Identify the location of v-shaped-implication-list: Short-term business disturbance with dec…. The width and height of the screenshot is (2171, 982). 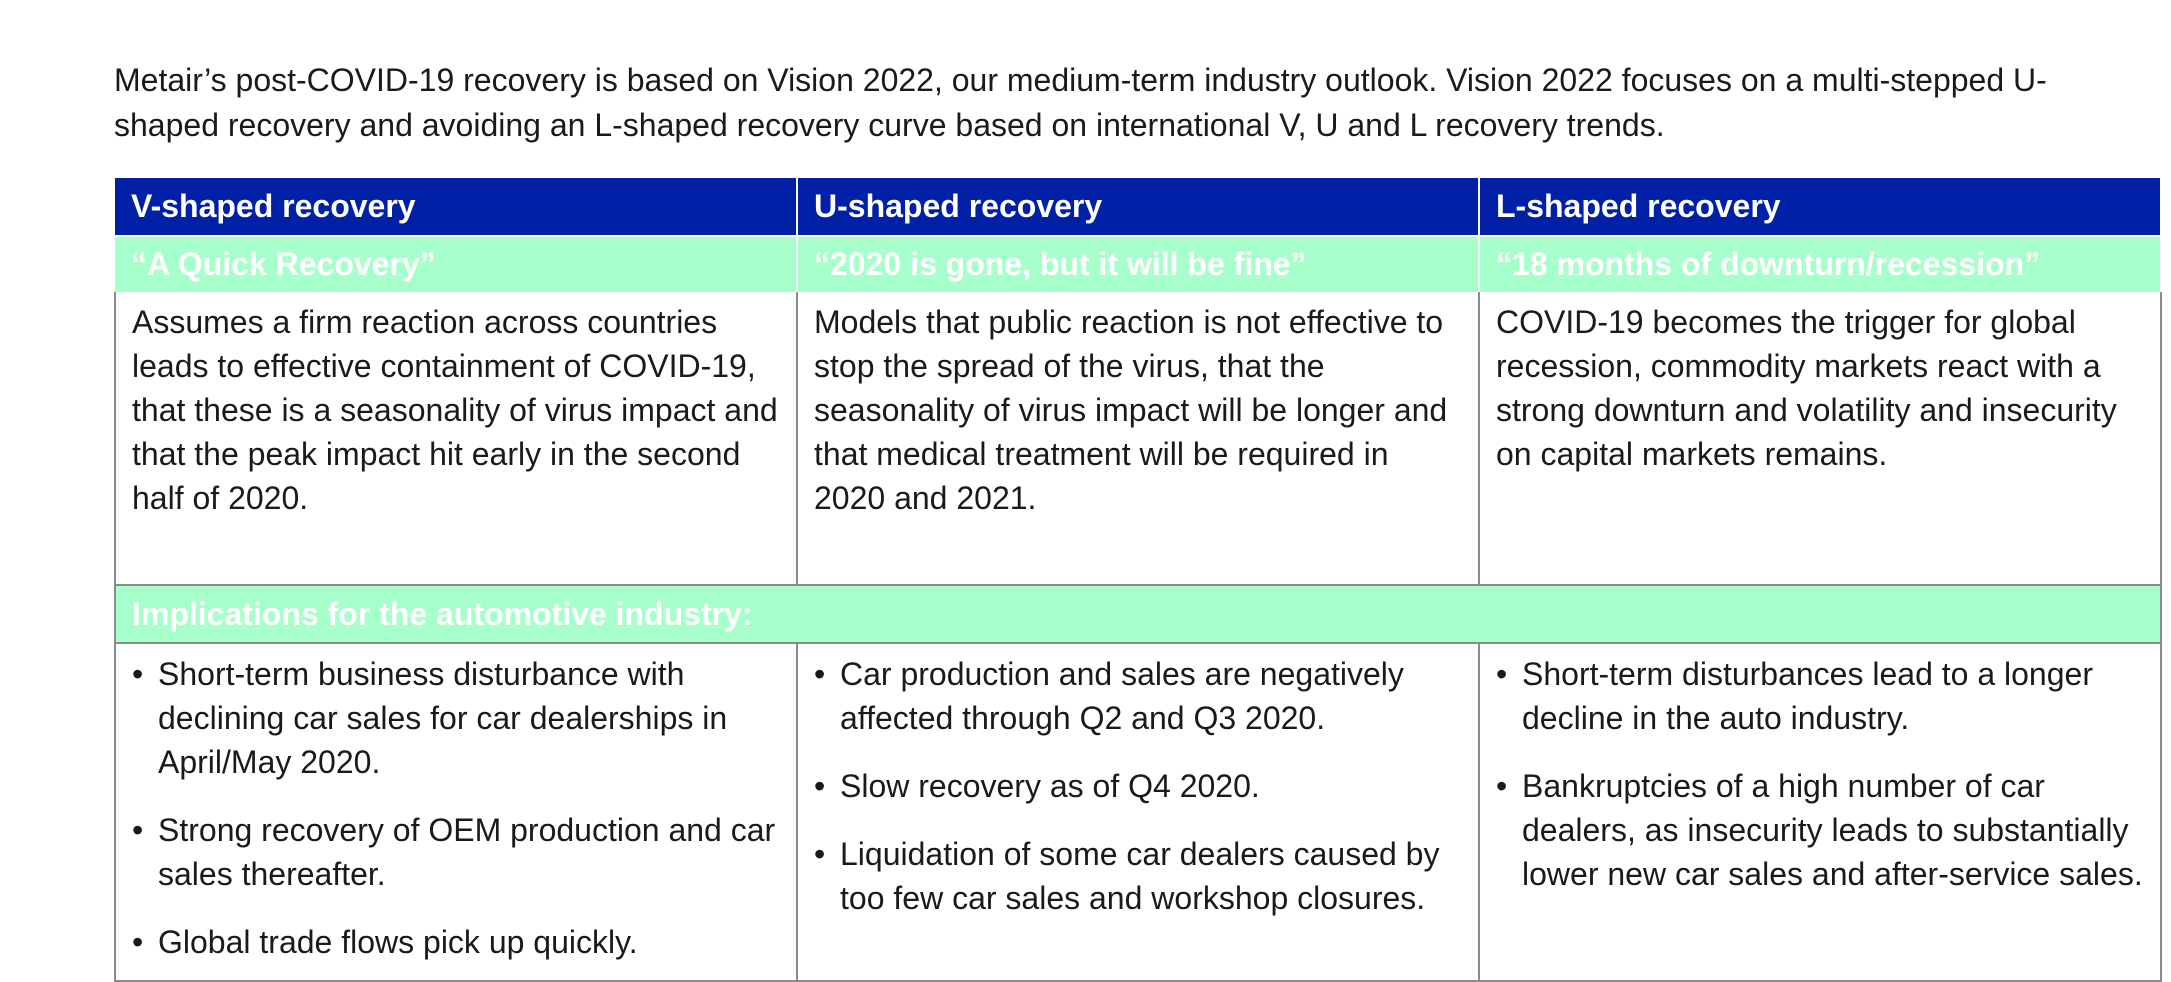
(456, 808).